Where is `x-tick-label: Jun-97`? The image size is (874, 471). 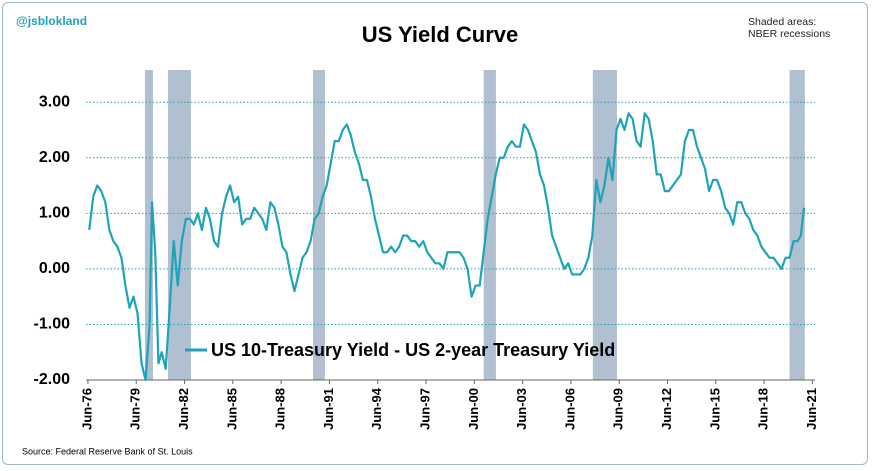
x-tick-label: Jun-97 is located at coordinates (424, 409).